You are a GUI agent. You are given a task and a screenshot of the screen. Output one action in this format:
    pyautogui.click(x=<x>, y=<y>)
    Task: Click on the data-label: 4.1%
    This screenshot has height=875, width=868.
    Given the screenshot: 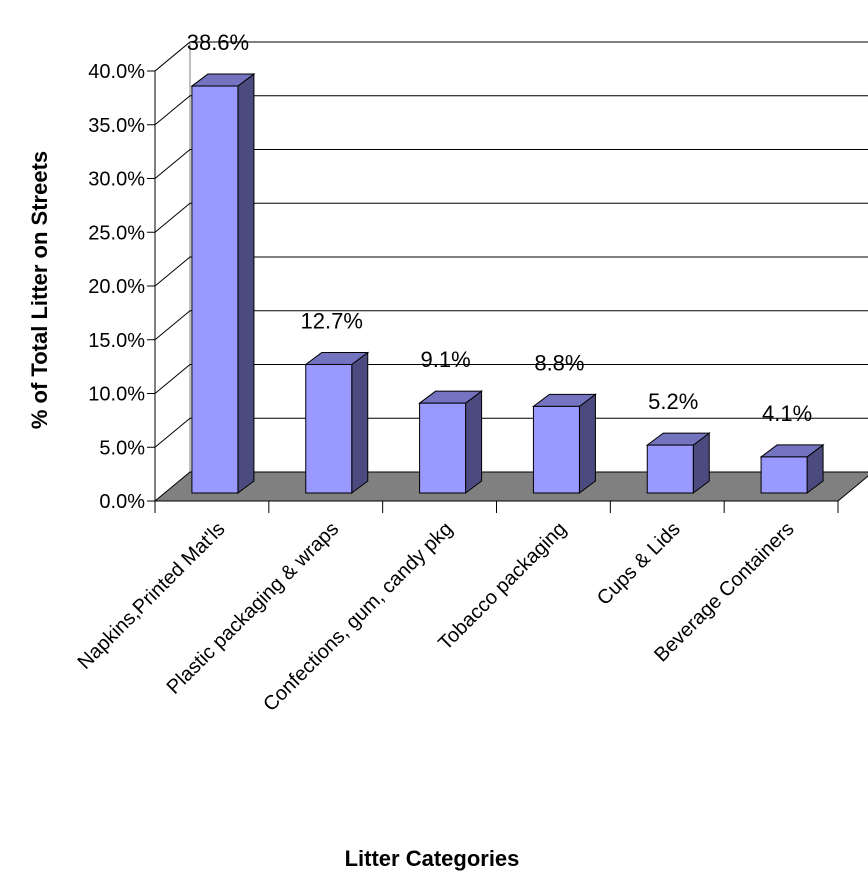 What is the action you would take?
    pyautogui.click(x=787, y=413)
    